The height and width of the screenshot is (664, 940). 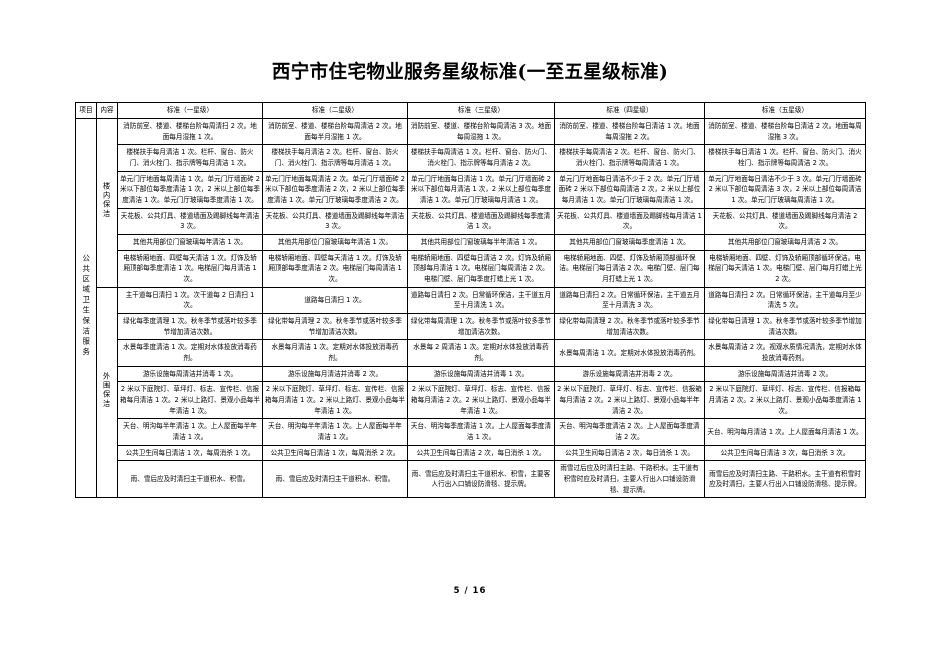 What do you see at coordinates (785, 432) in the screenshot?
I see `cell-star5: 天台、明沟每月清洁 1 次。上人屋面每月清洁 1 次。` at bounding box center [785, 432].